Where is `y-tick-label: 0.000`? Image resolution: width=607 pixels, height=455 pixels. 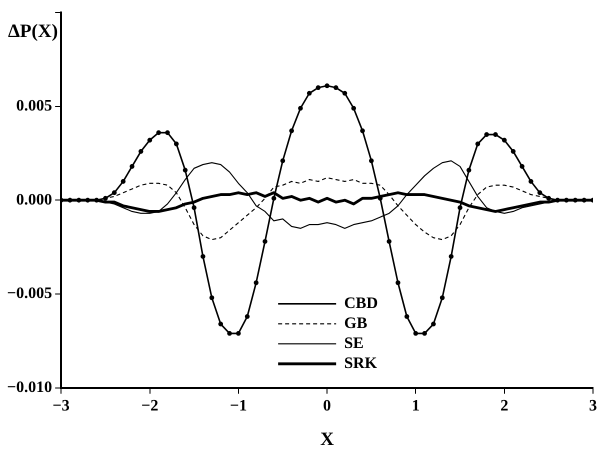
y-tick-label: 0.000 is located at coordinates (34, 199).